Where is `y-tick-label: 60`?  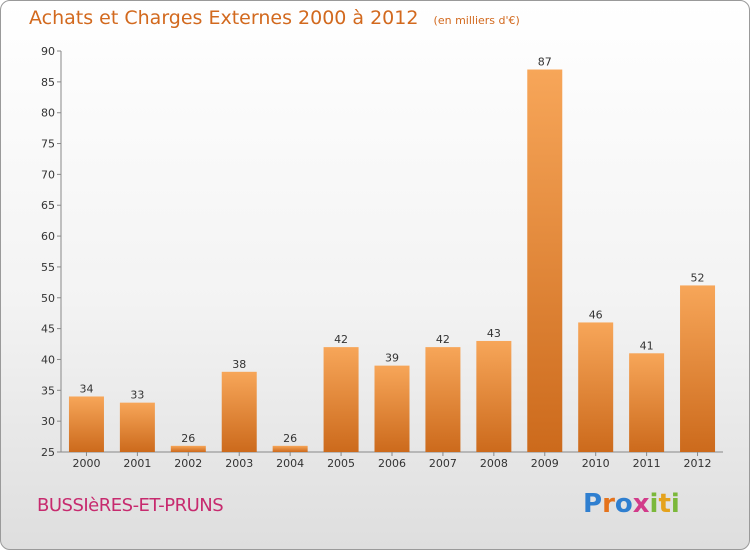
y-tick-label: 60 is located at coordinates (48, 236).